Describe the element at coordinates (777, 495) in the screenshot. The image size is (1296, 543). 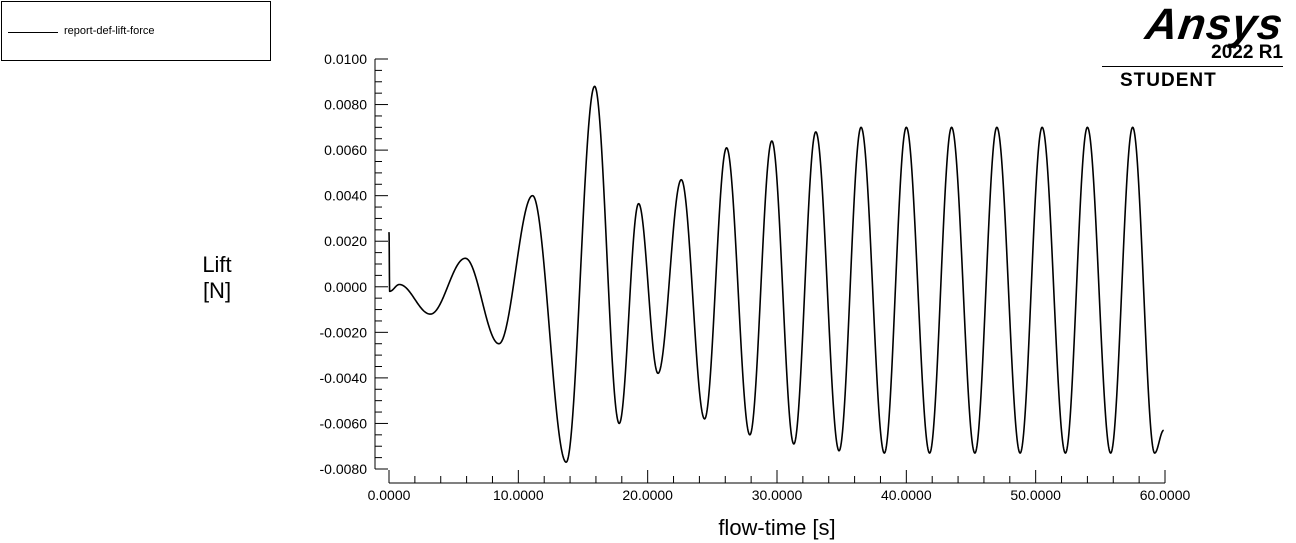
I see `x-tick-label: 30.0000` at that location.